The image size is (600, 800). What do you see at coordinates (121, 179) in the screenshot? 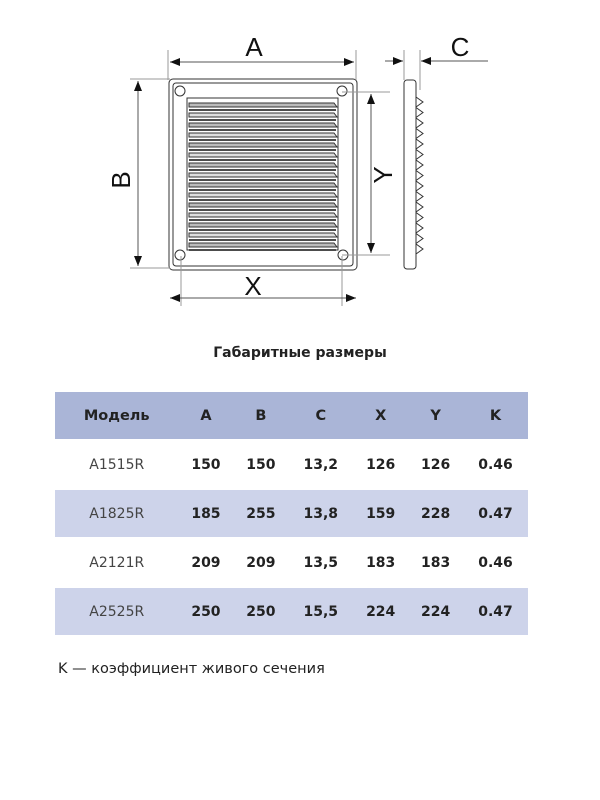
I see `label-b: B` at bounding box center [121, 179].